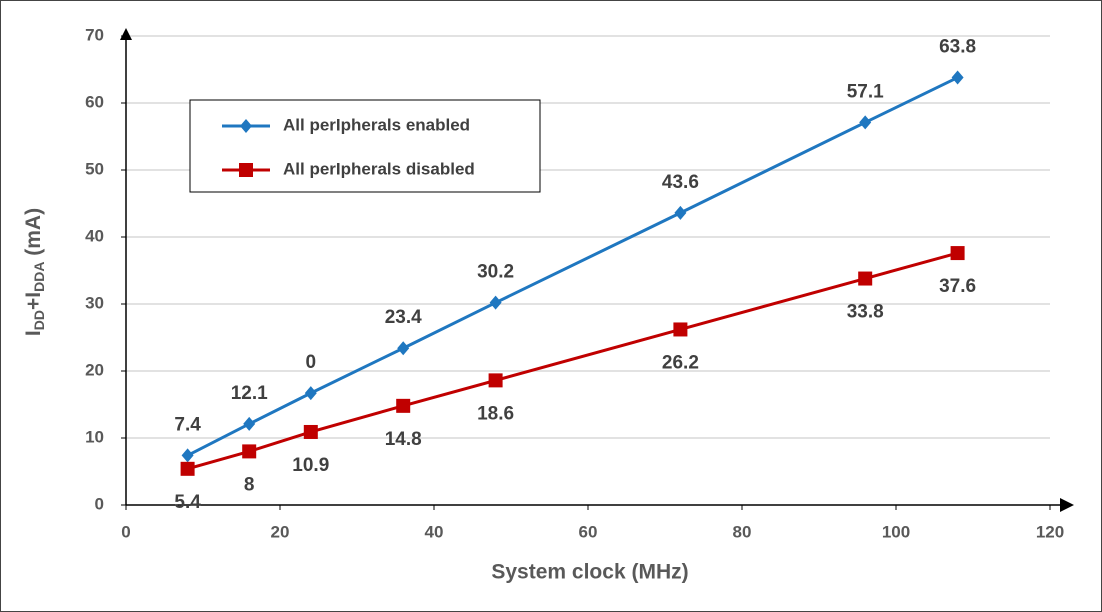  I want to click on y-tick-label: 20, so click(94, 369).